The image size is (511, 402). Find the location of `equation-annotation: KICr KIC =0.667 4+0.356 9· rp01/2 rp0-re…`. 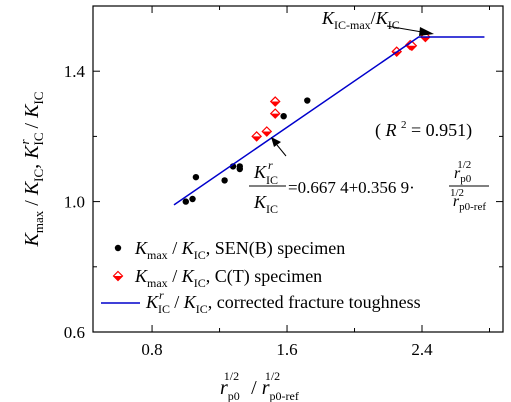

equation-annotation: KICr KIC =0.667 4+0.356 9· rp01/2 rp0-re… is located at coordinates (369, 176).